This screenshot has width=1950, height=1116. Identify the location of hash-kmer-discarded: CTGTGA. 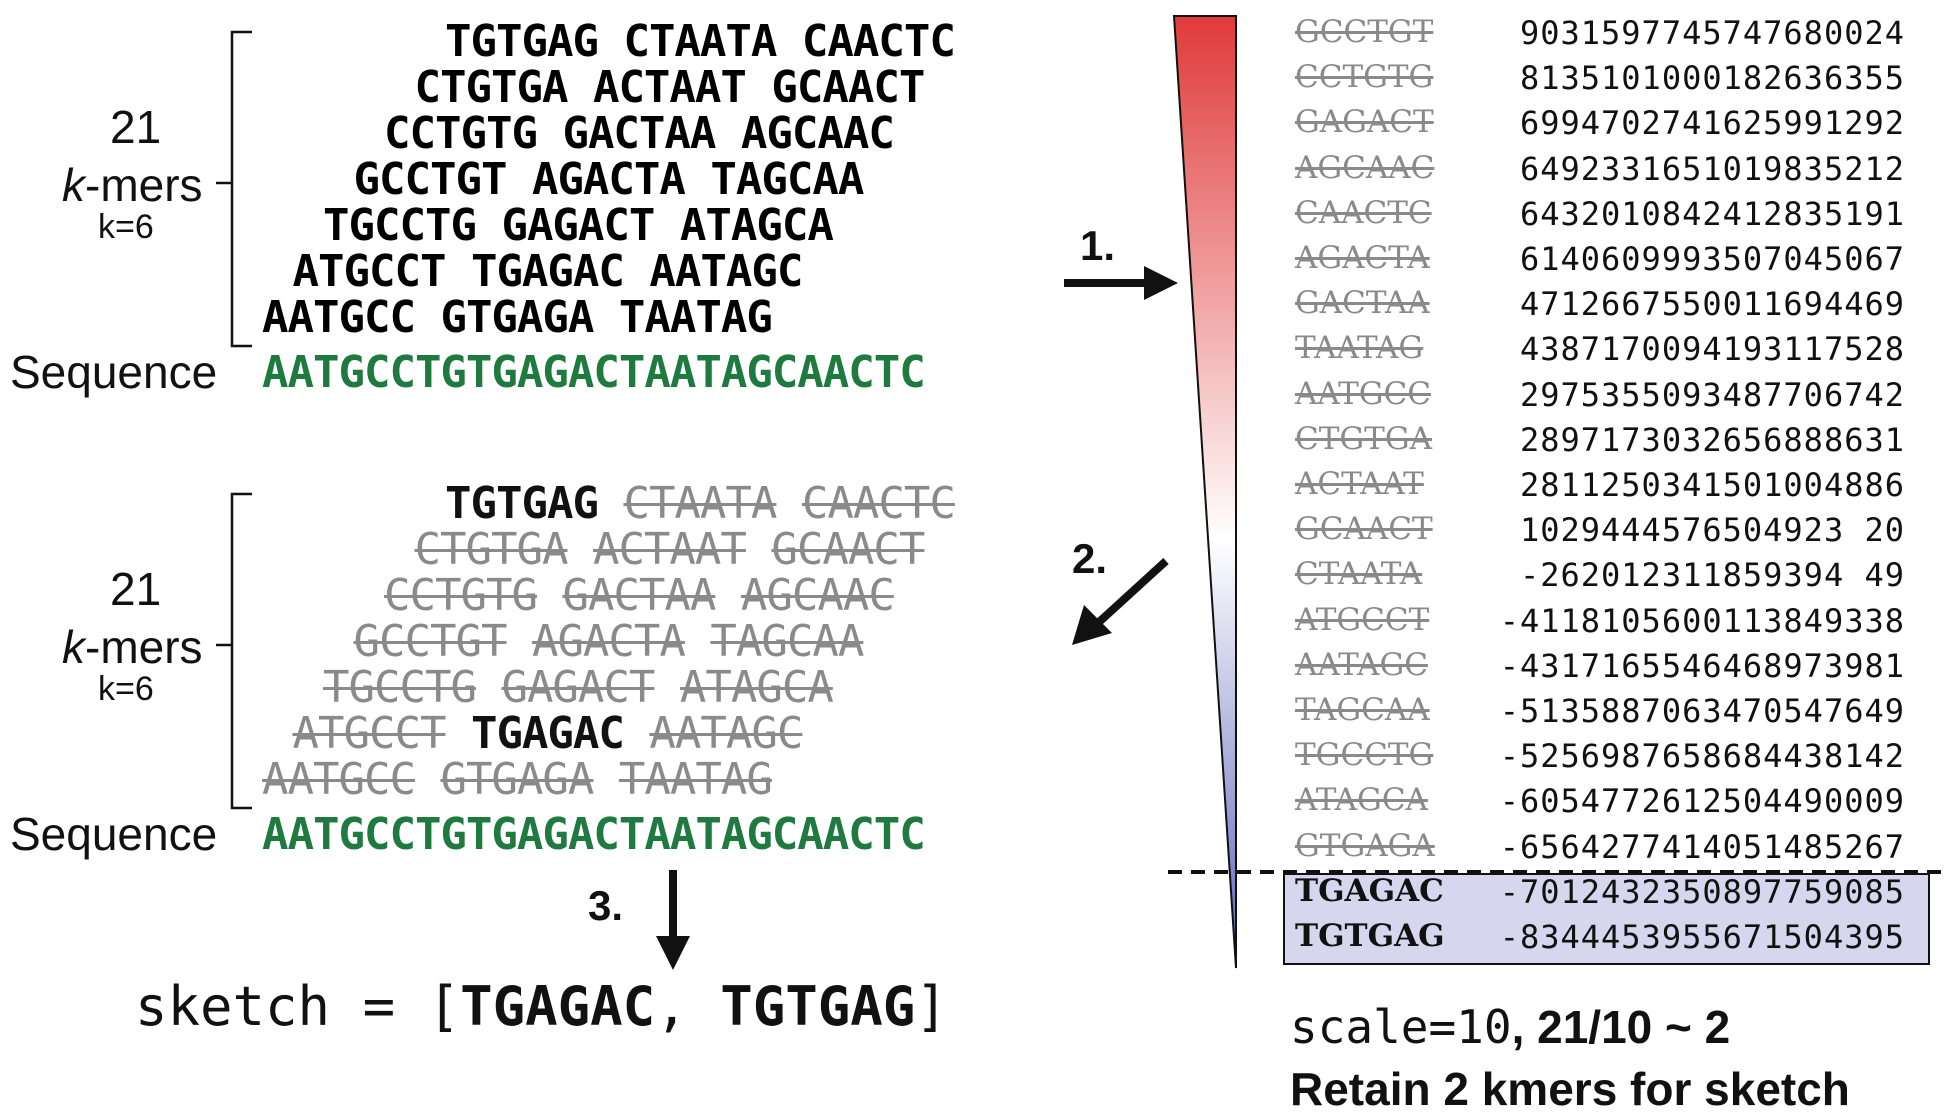
(1363, 438).